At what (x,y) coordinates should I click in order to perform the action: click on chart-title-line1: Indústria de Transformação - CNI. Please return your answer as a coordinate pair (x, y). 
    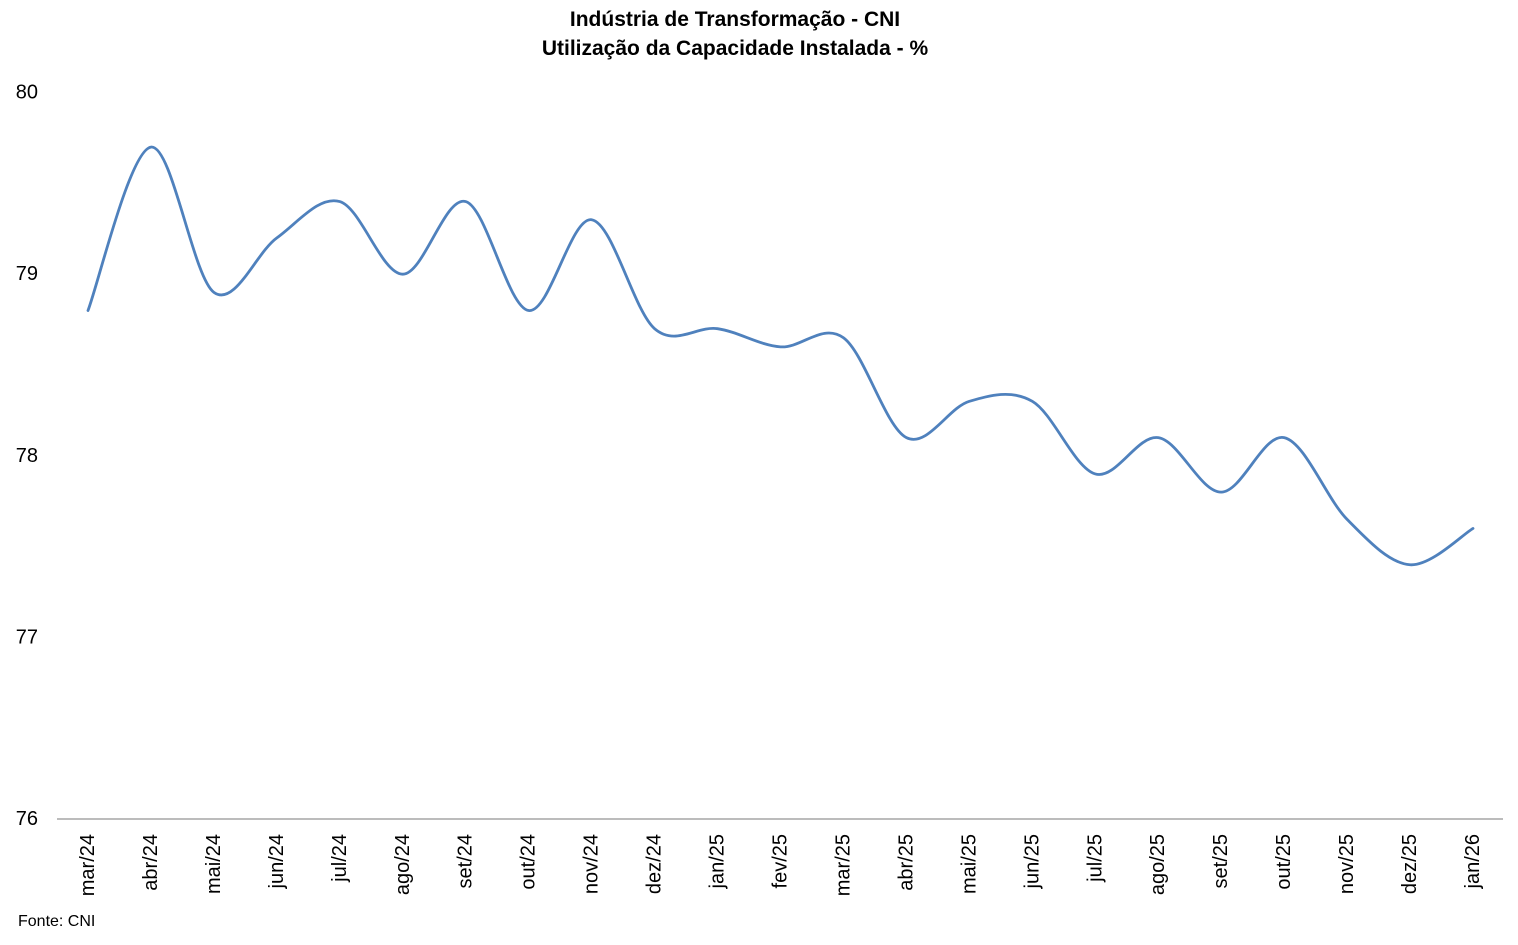
    Looking at the image, I should click on (735, 19).